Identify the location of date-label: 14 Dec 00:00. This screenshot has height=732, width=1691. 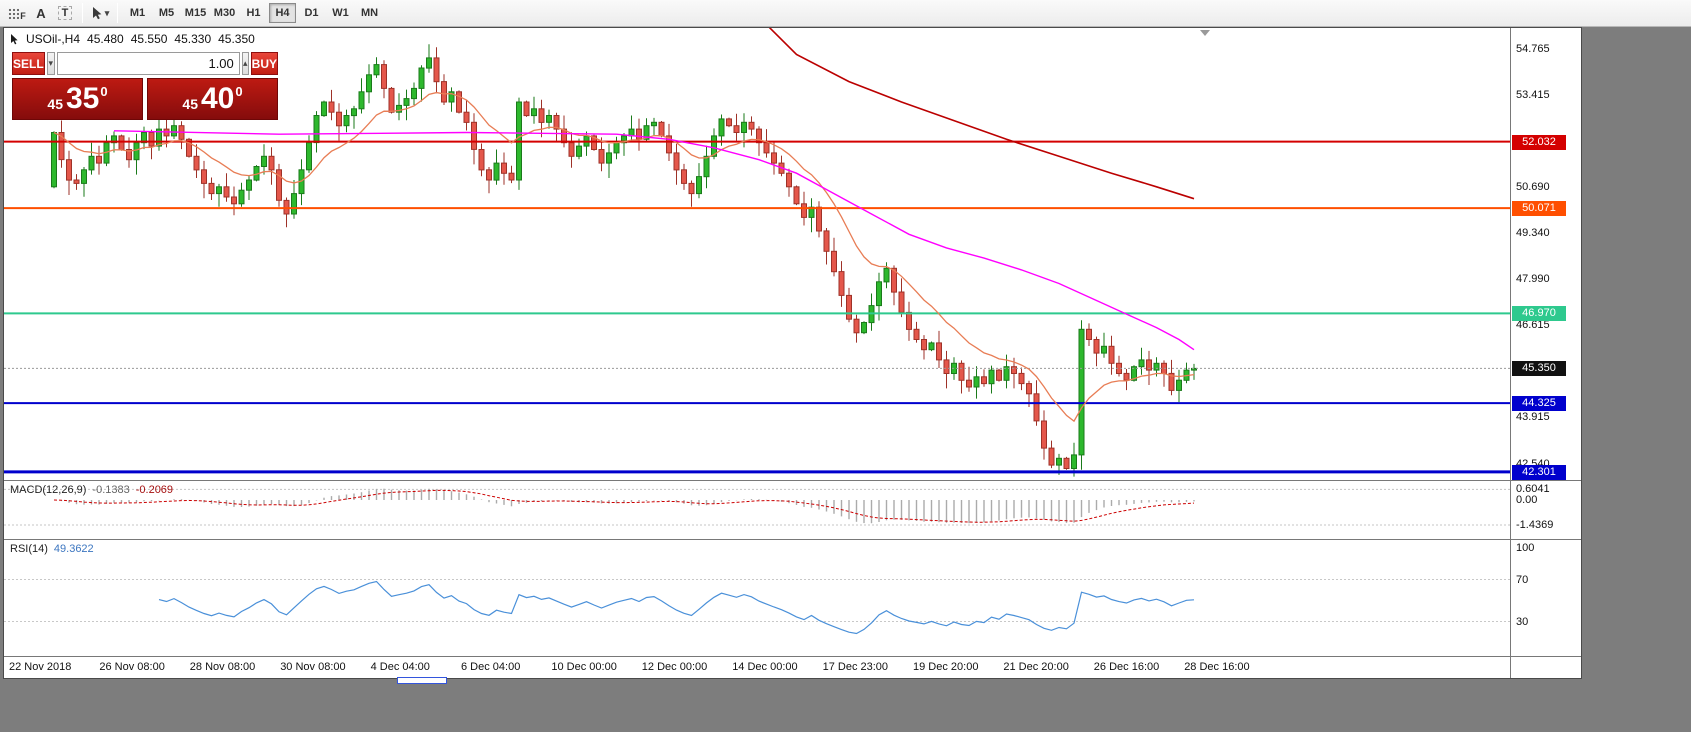
(765, 667).